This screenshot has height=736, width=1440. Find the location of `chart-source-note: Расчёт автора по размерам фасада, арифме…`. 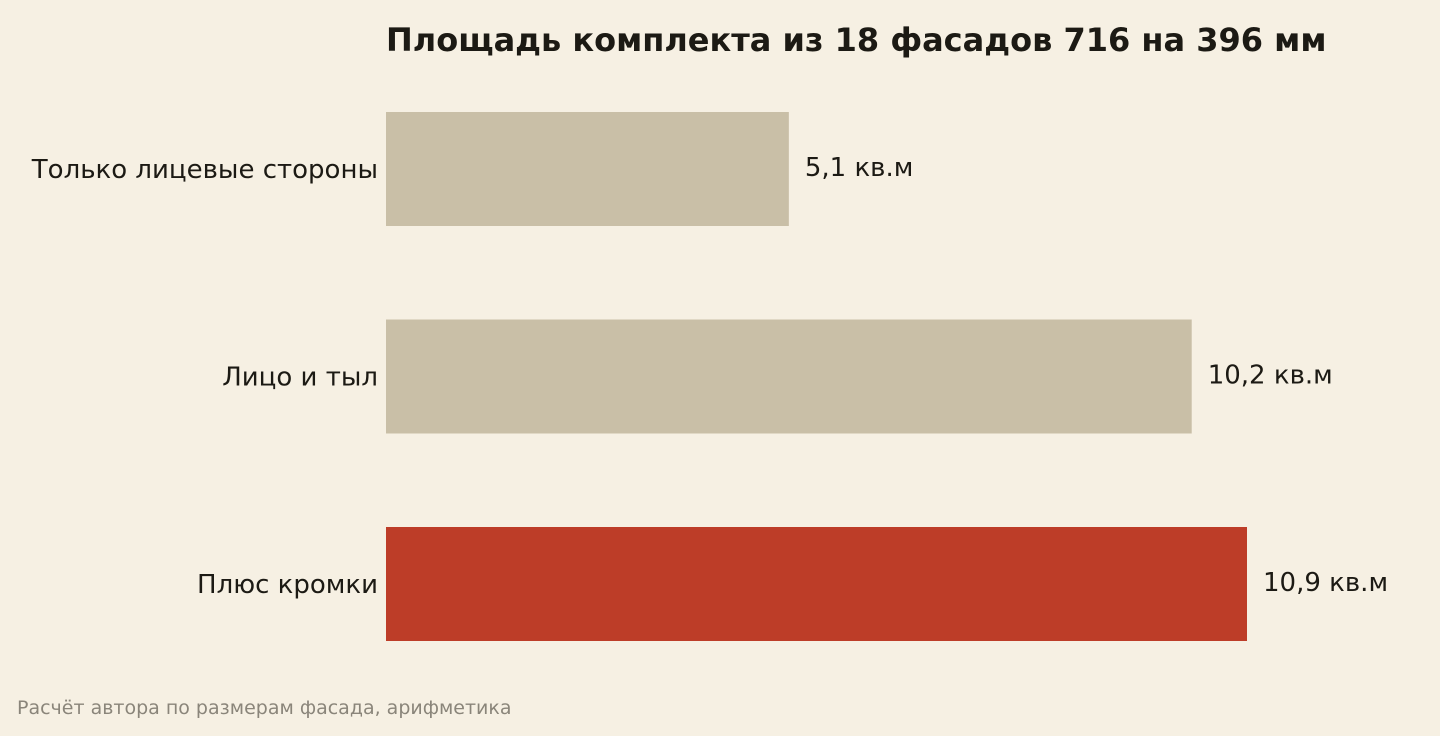

chart-source-note: Расчёт автора по размерам фасада, арифме… is located at coordinates (264, 708).